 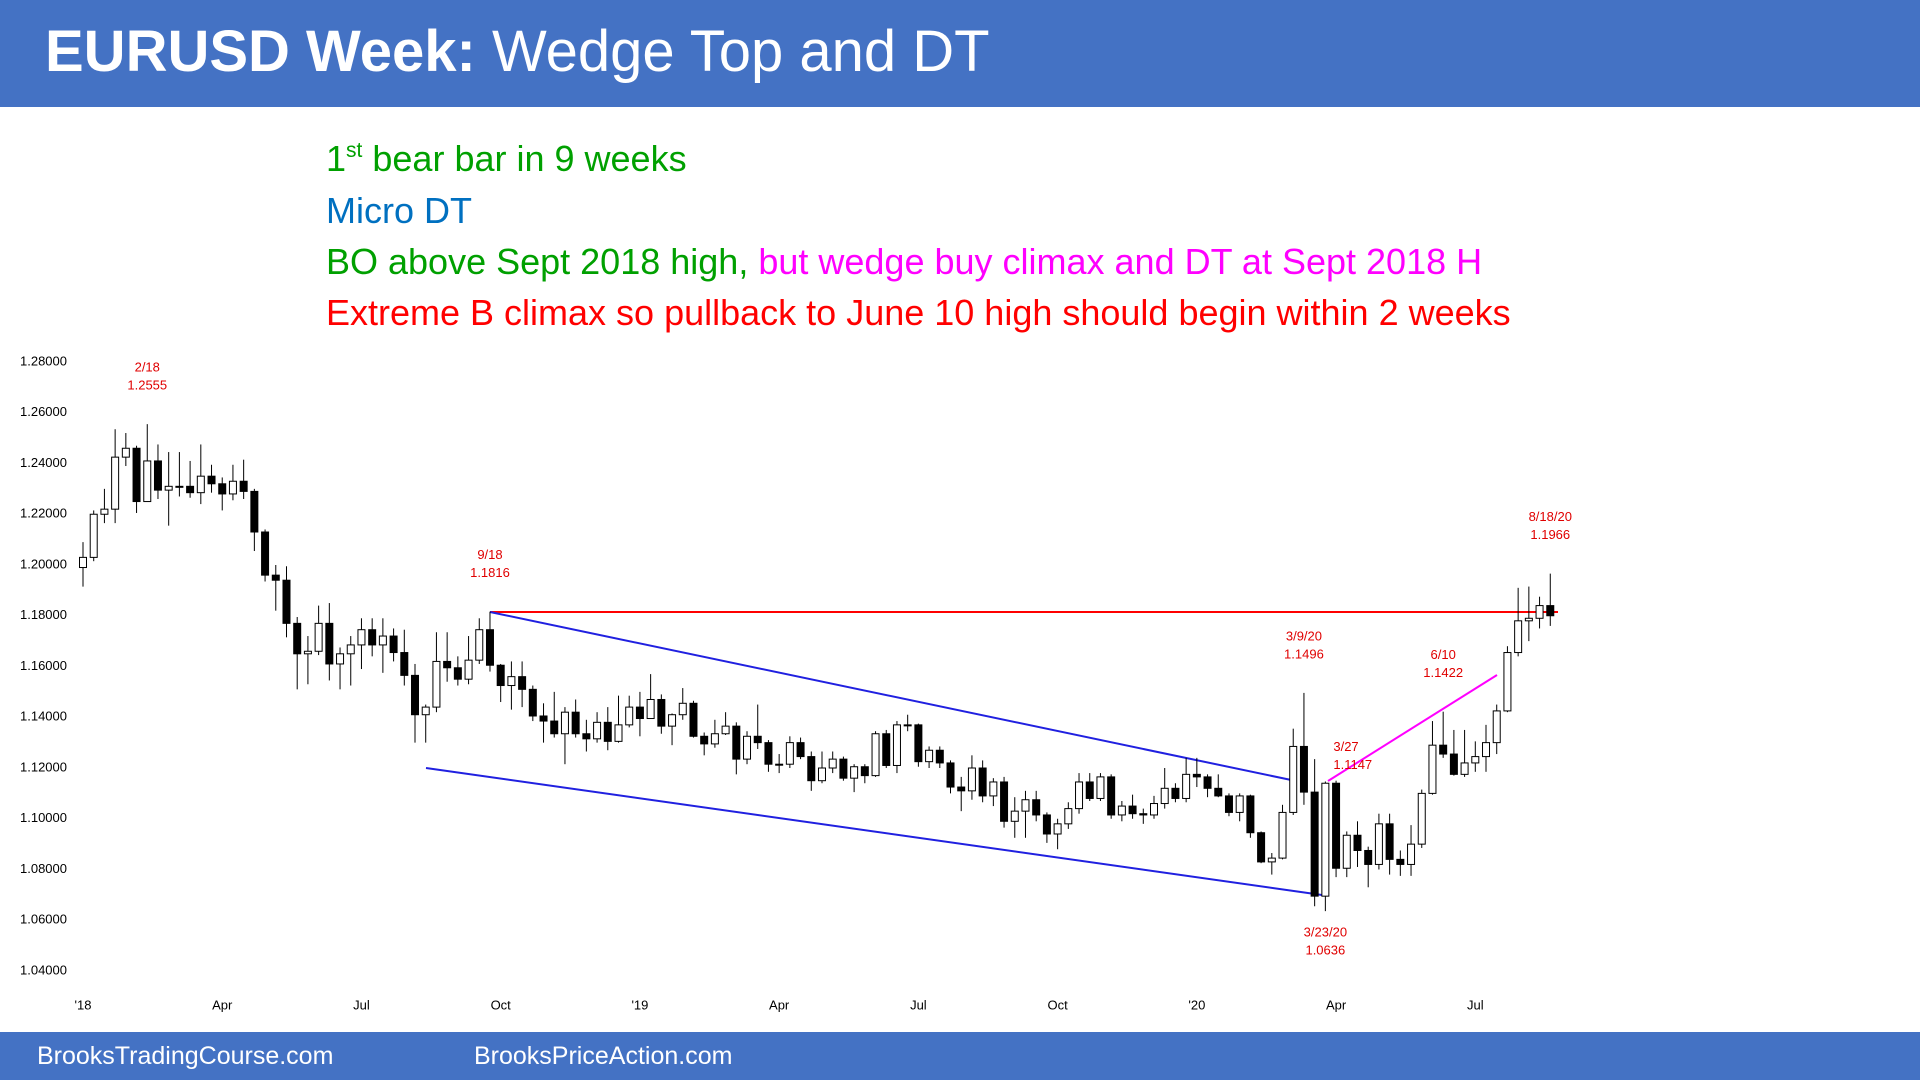 What do you see at coordinates (43, 969) in the screenshot?
I see `y-tick-label: 1.04000` at bounding box center [43, 969].